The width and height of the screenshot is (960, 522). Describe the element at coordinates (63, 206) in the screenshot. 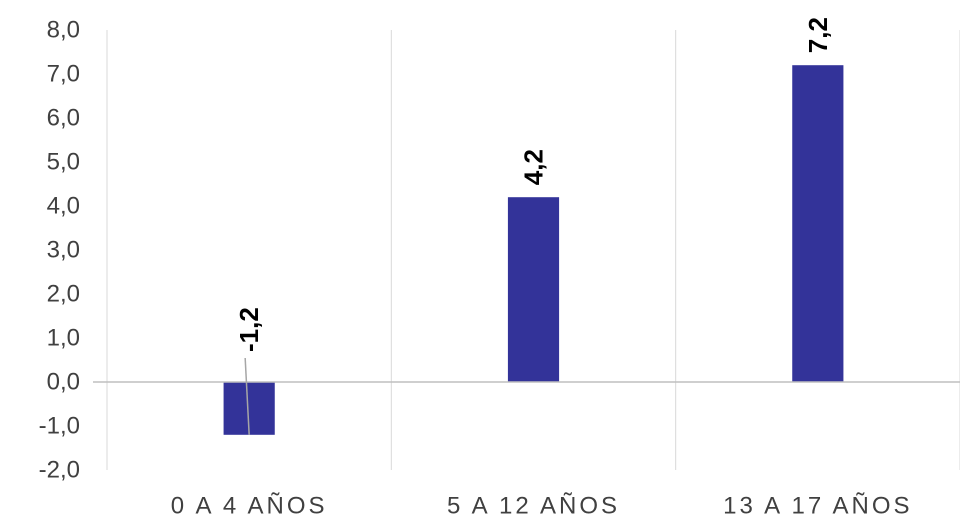

I see `y-tick-label: 4,0` at that location.